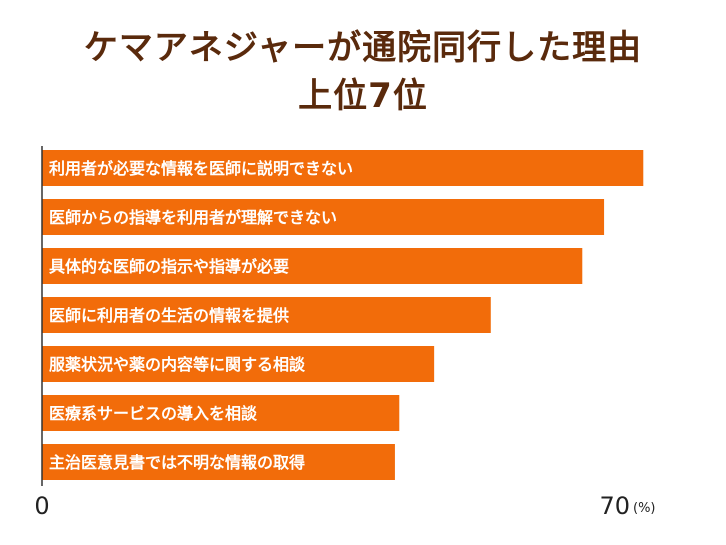 Image resolution: width=726 pixels, height=545 pixels. Describe the element at coordinates (169, 266) in the screenshot. I see `bar-label-3: 具体的な医師の指示や指導が必要` at that location.